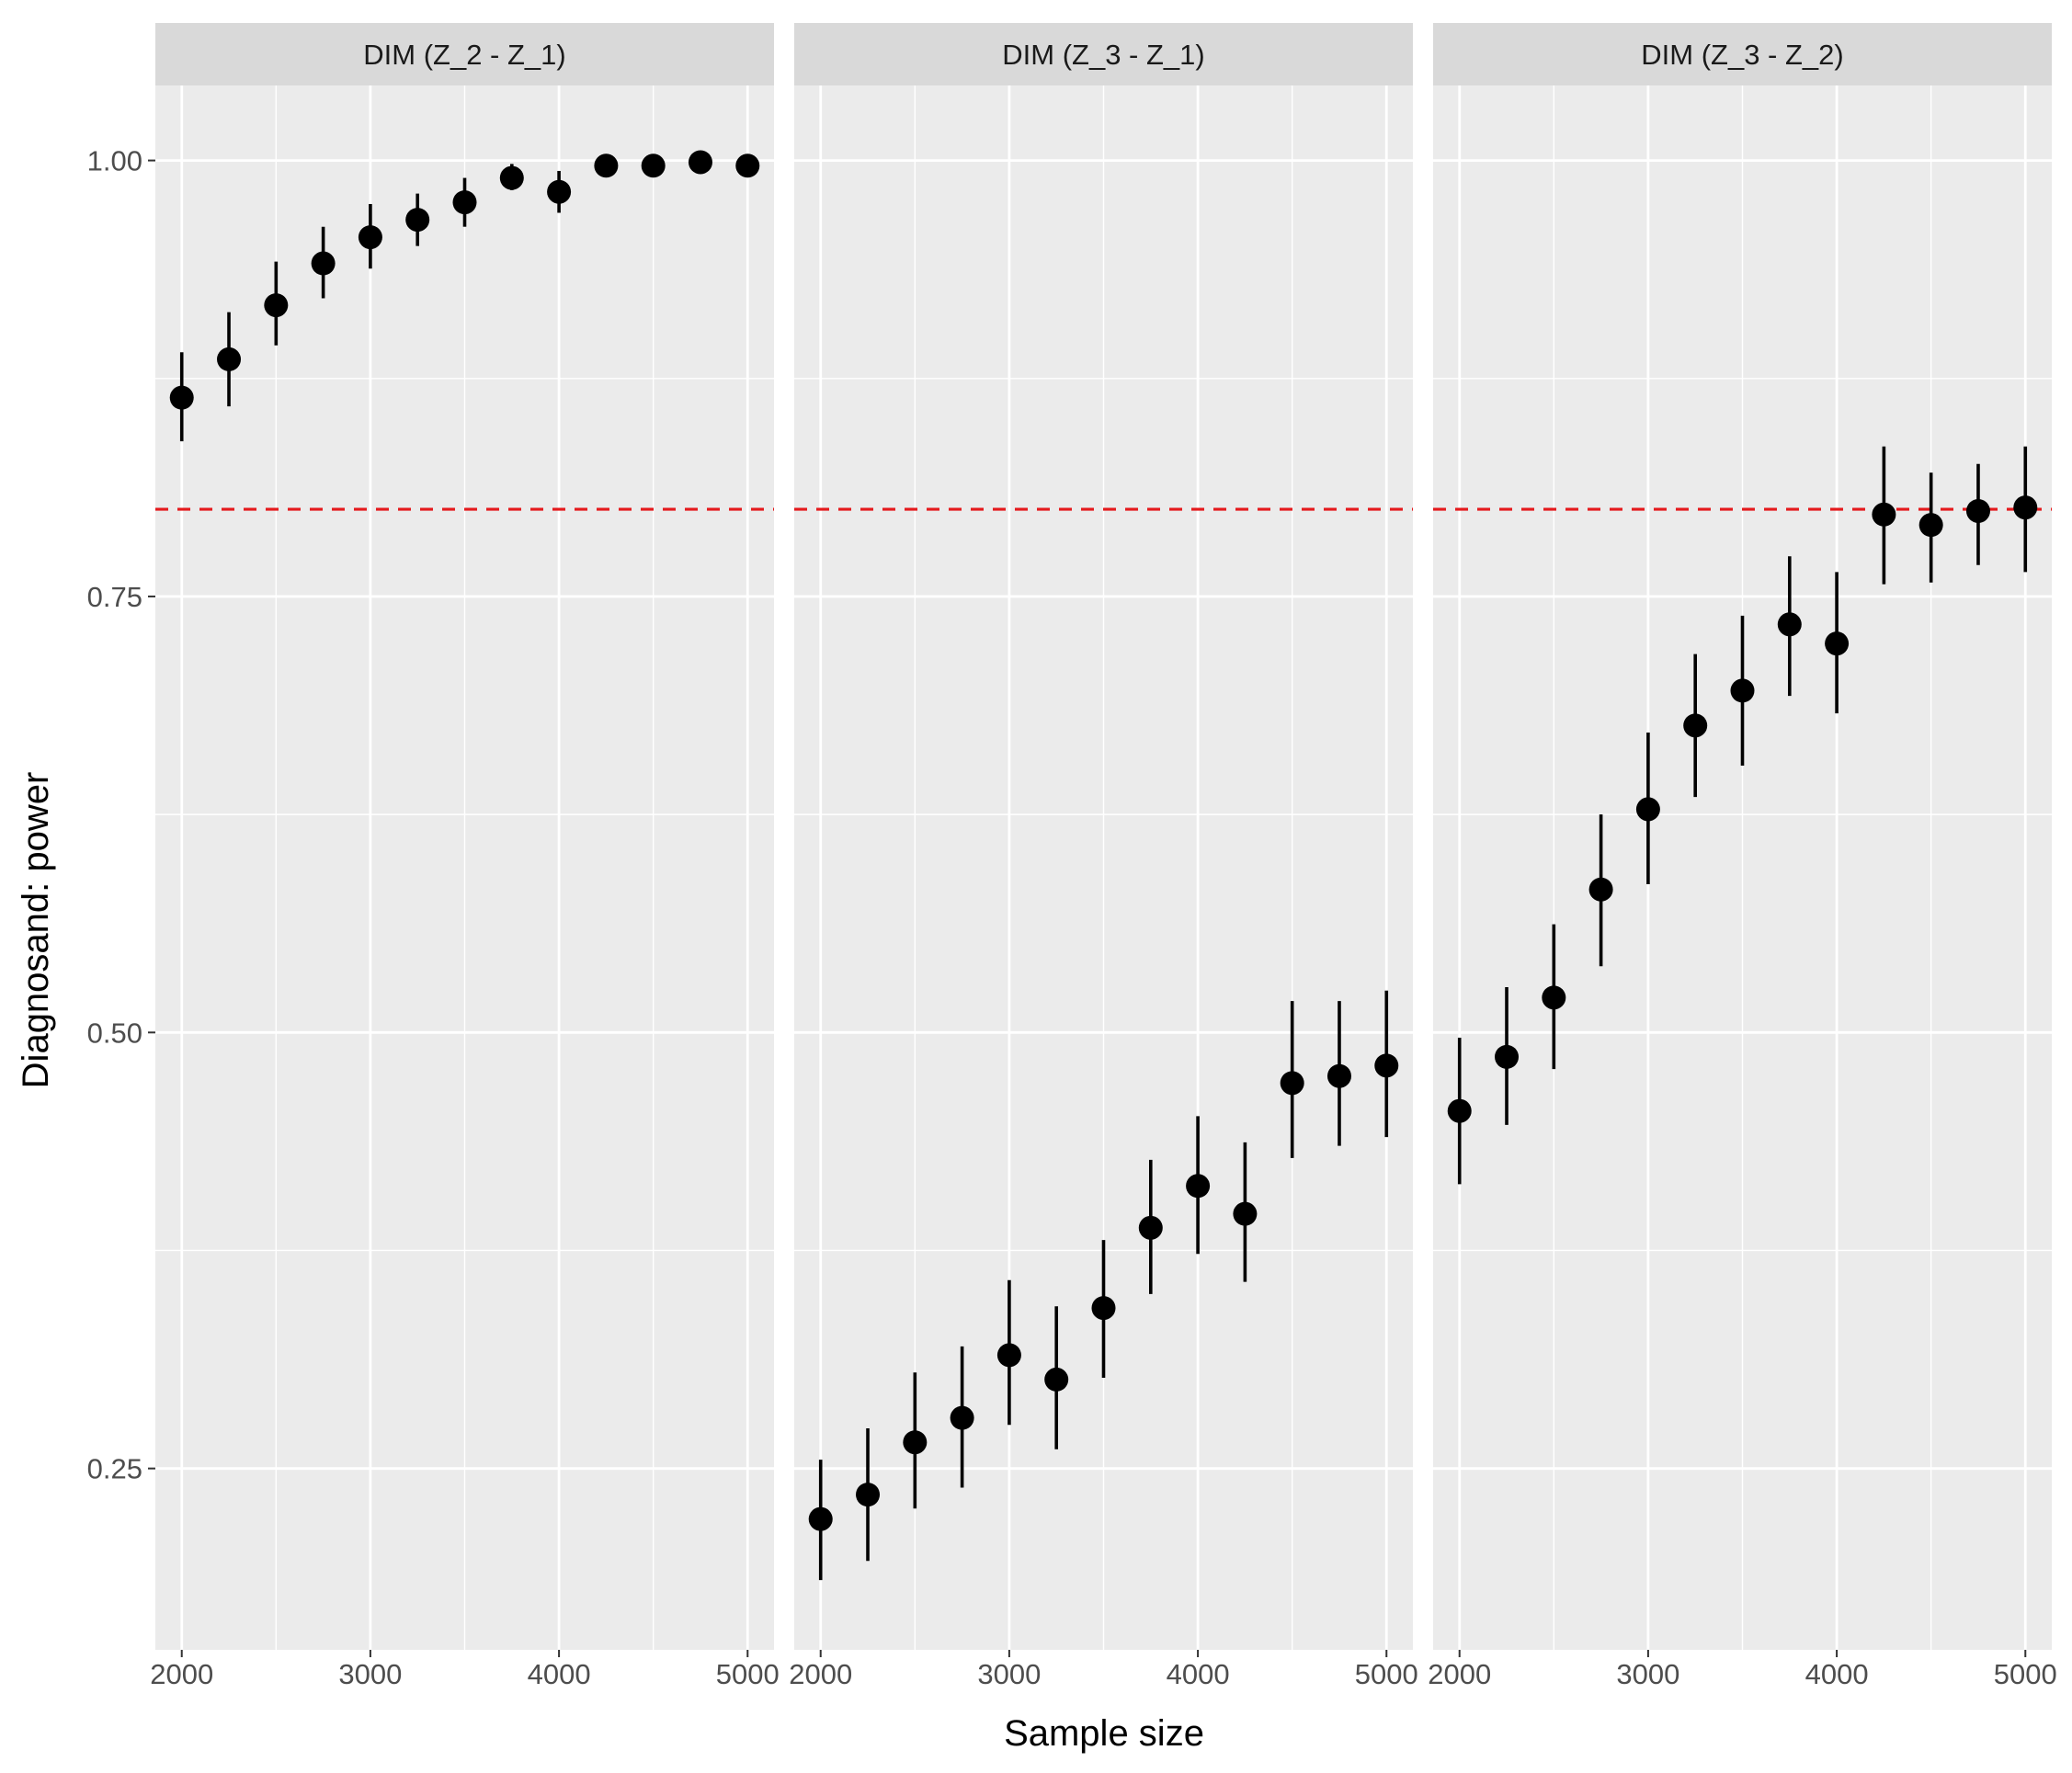  I want to click on facet-strip-label: DIM (Z_2 - Z_1), so click(464, 55).